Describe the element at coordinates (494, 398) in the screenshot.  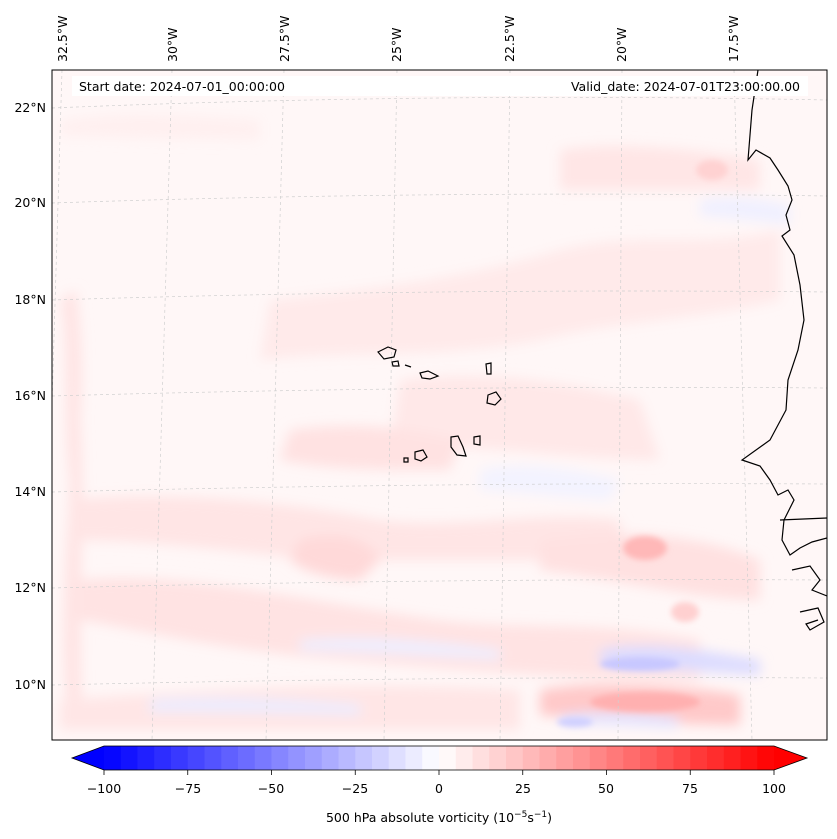
I see `island-boa-vista` at that location.